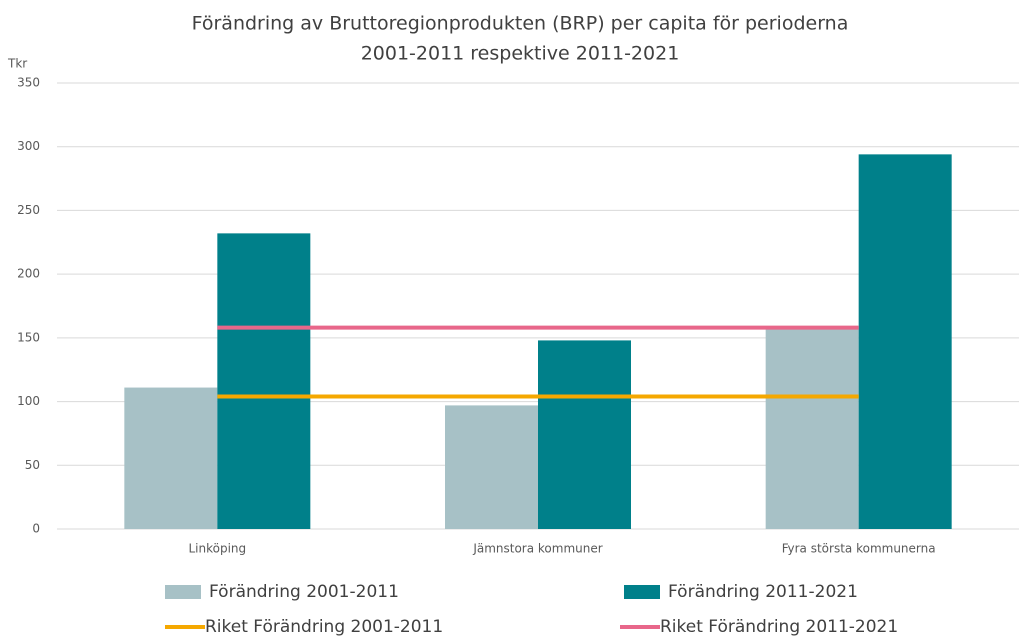 The height and width of the screenshot is (636, 1019). I want to click on legend-label: Riket Förändring 2001-2011, so click(324, 626).